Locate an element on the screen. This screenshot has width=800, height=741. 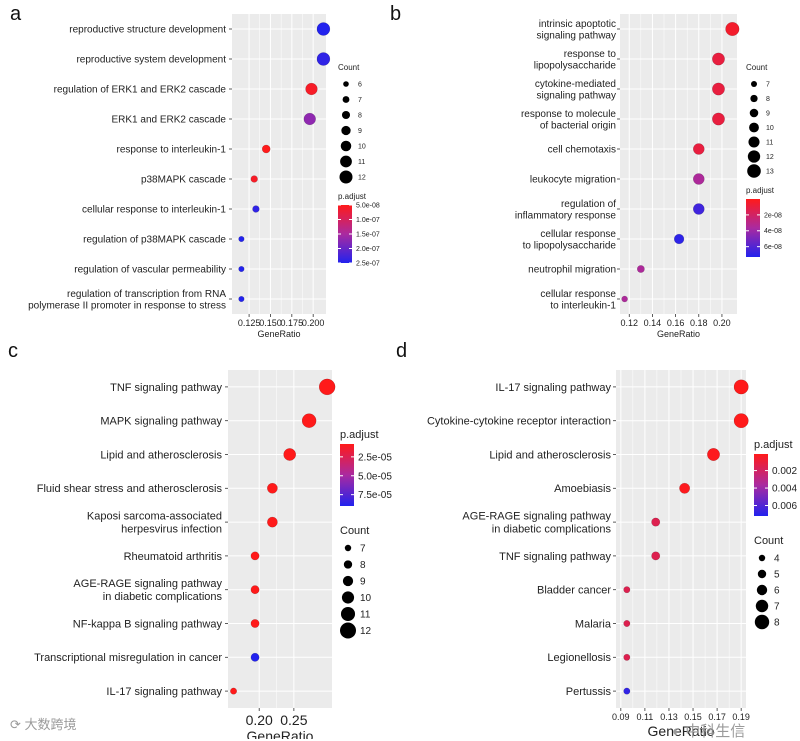
category-label-line: Cytokine-cytokine receptor interaction is located at coordinates (519, 422).